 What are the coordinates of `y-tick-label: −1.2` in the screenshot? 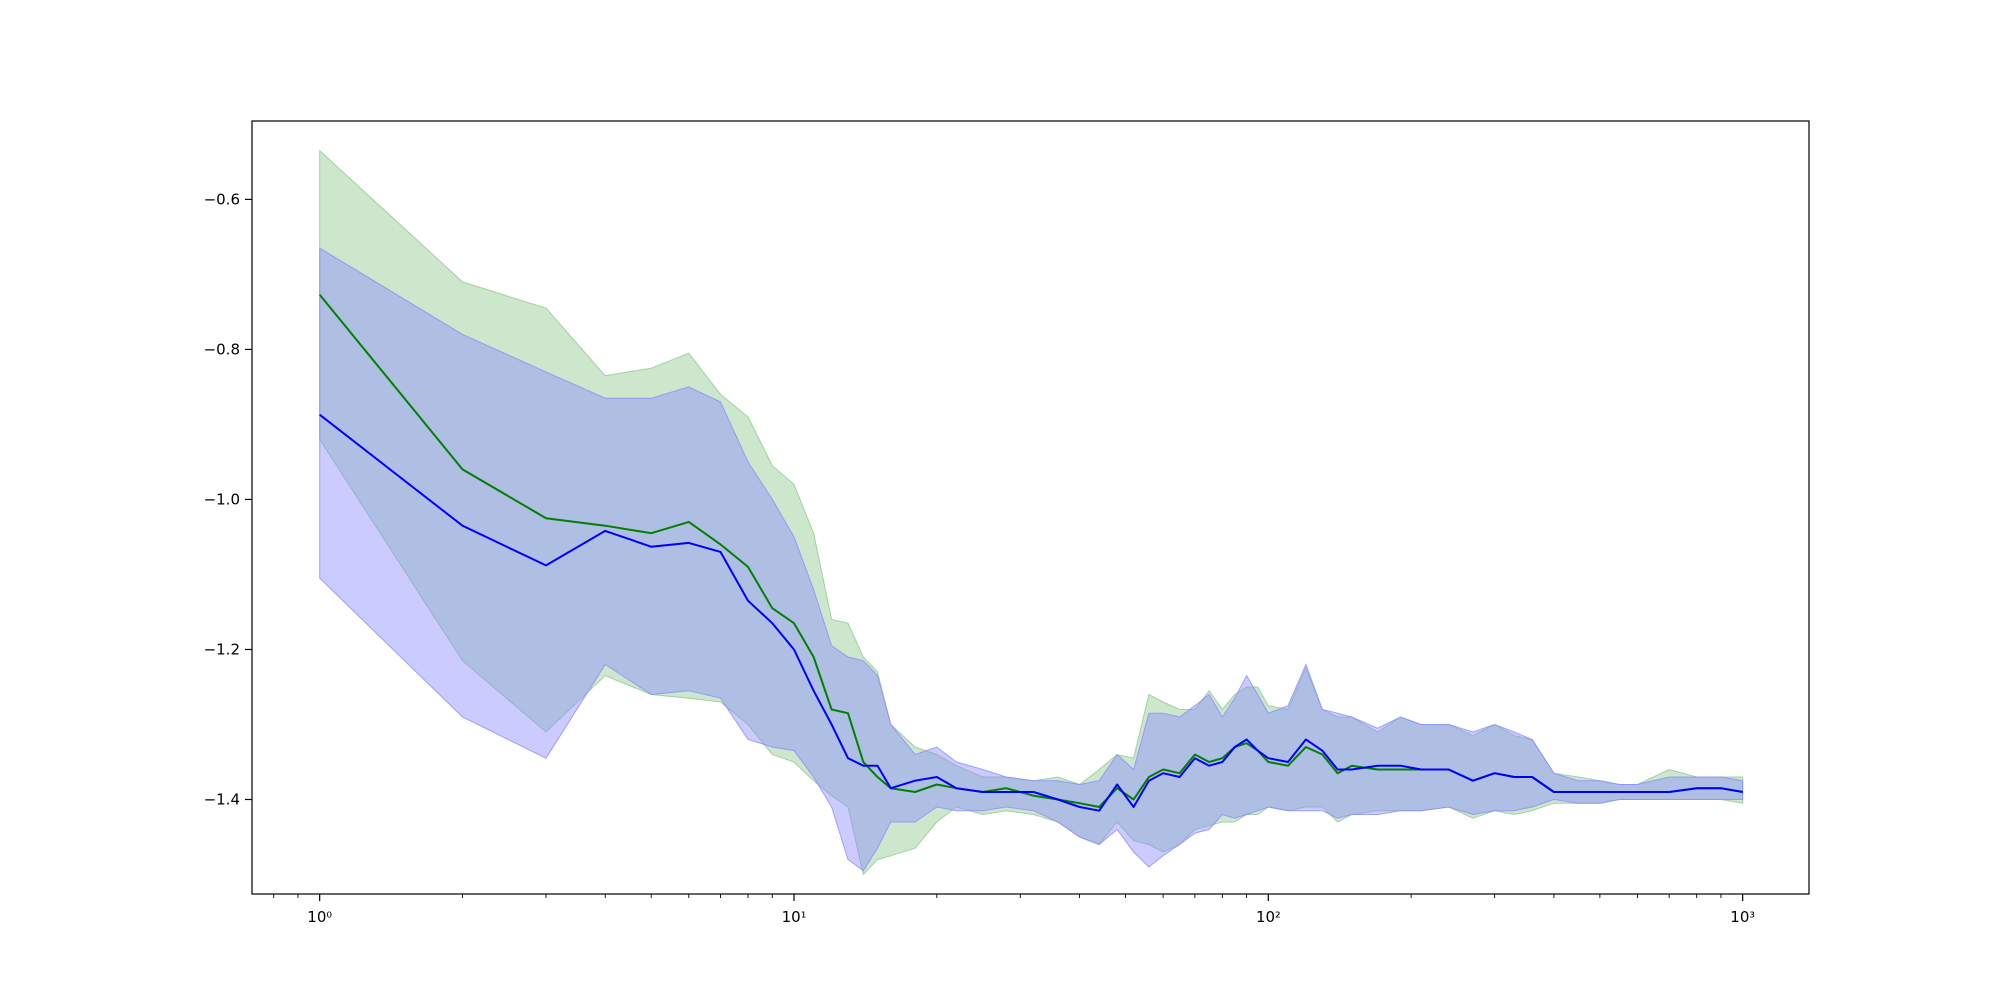 It's located at (222, 649).